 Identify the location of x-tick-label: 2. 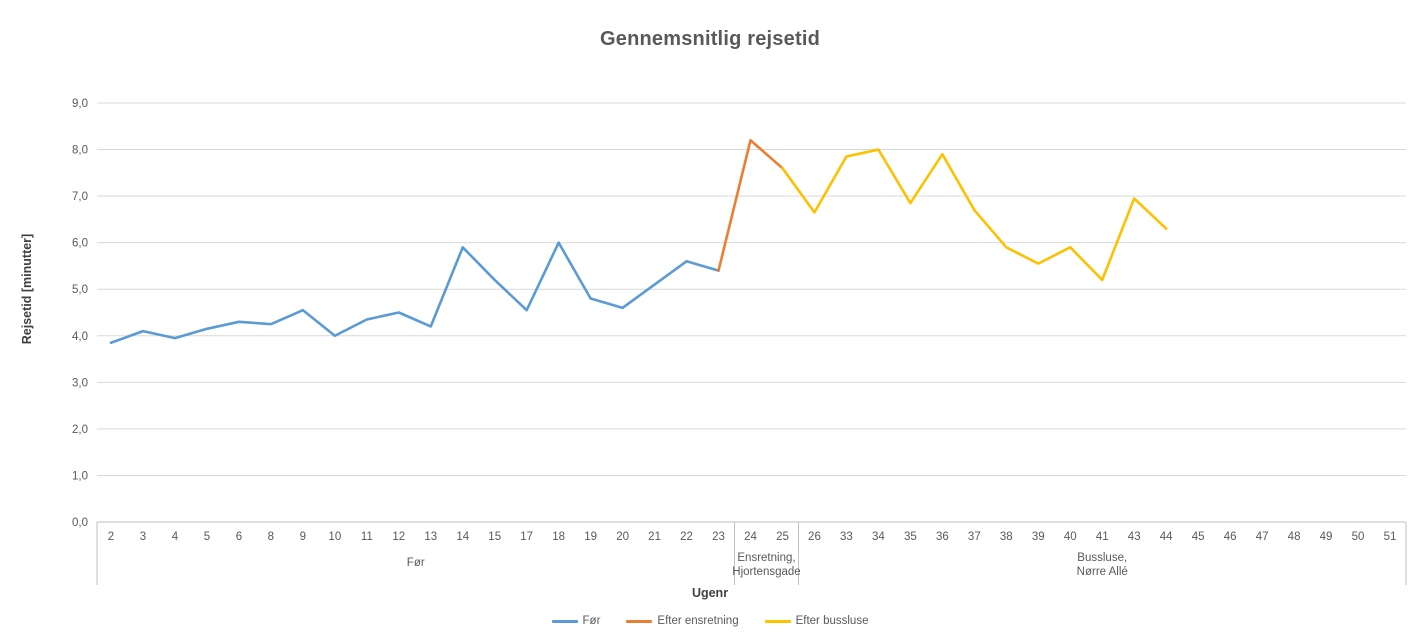
(111, 537).